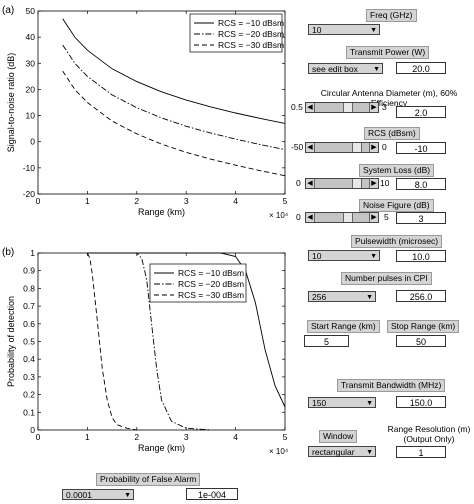 This screenshot has height=504, width=474. I want to click on pfa-popup: 0.0001 ▼, so click(98, 494).